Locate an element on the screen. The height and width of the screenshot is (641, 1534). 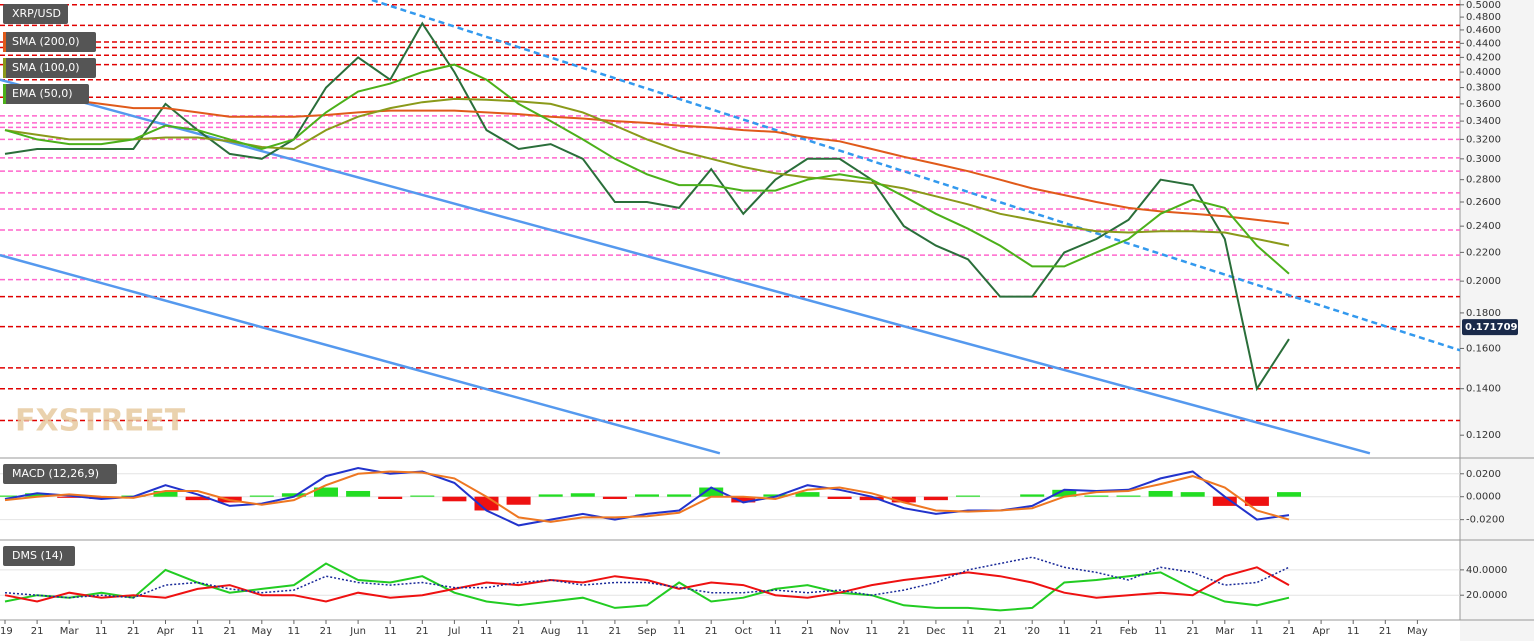
y-tick-label: 0.5000 is located at coordinates (1483, 5).